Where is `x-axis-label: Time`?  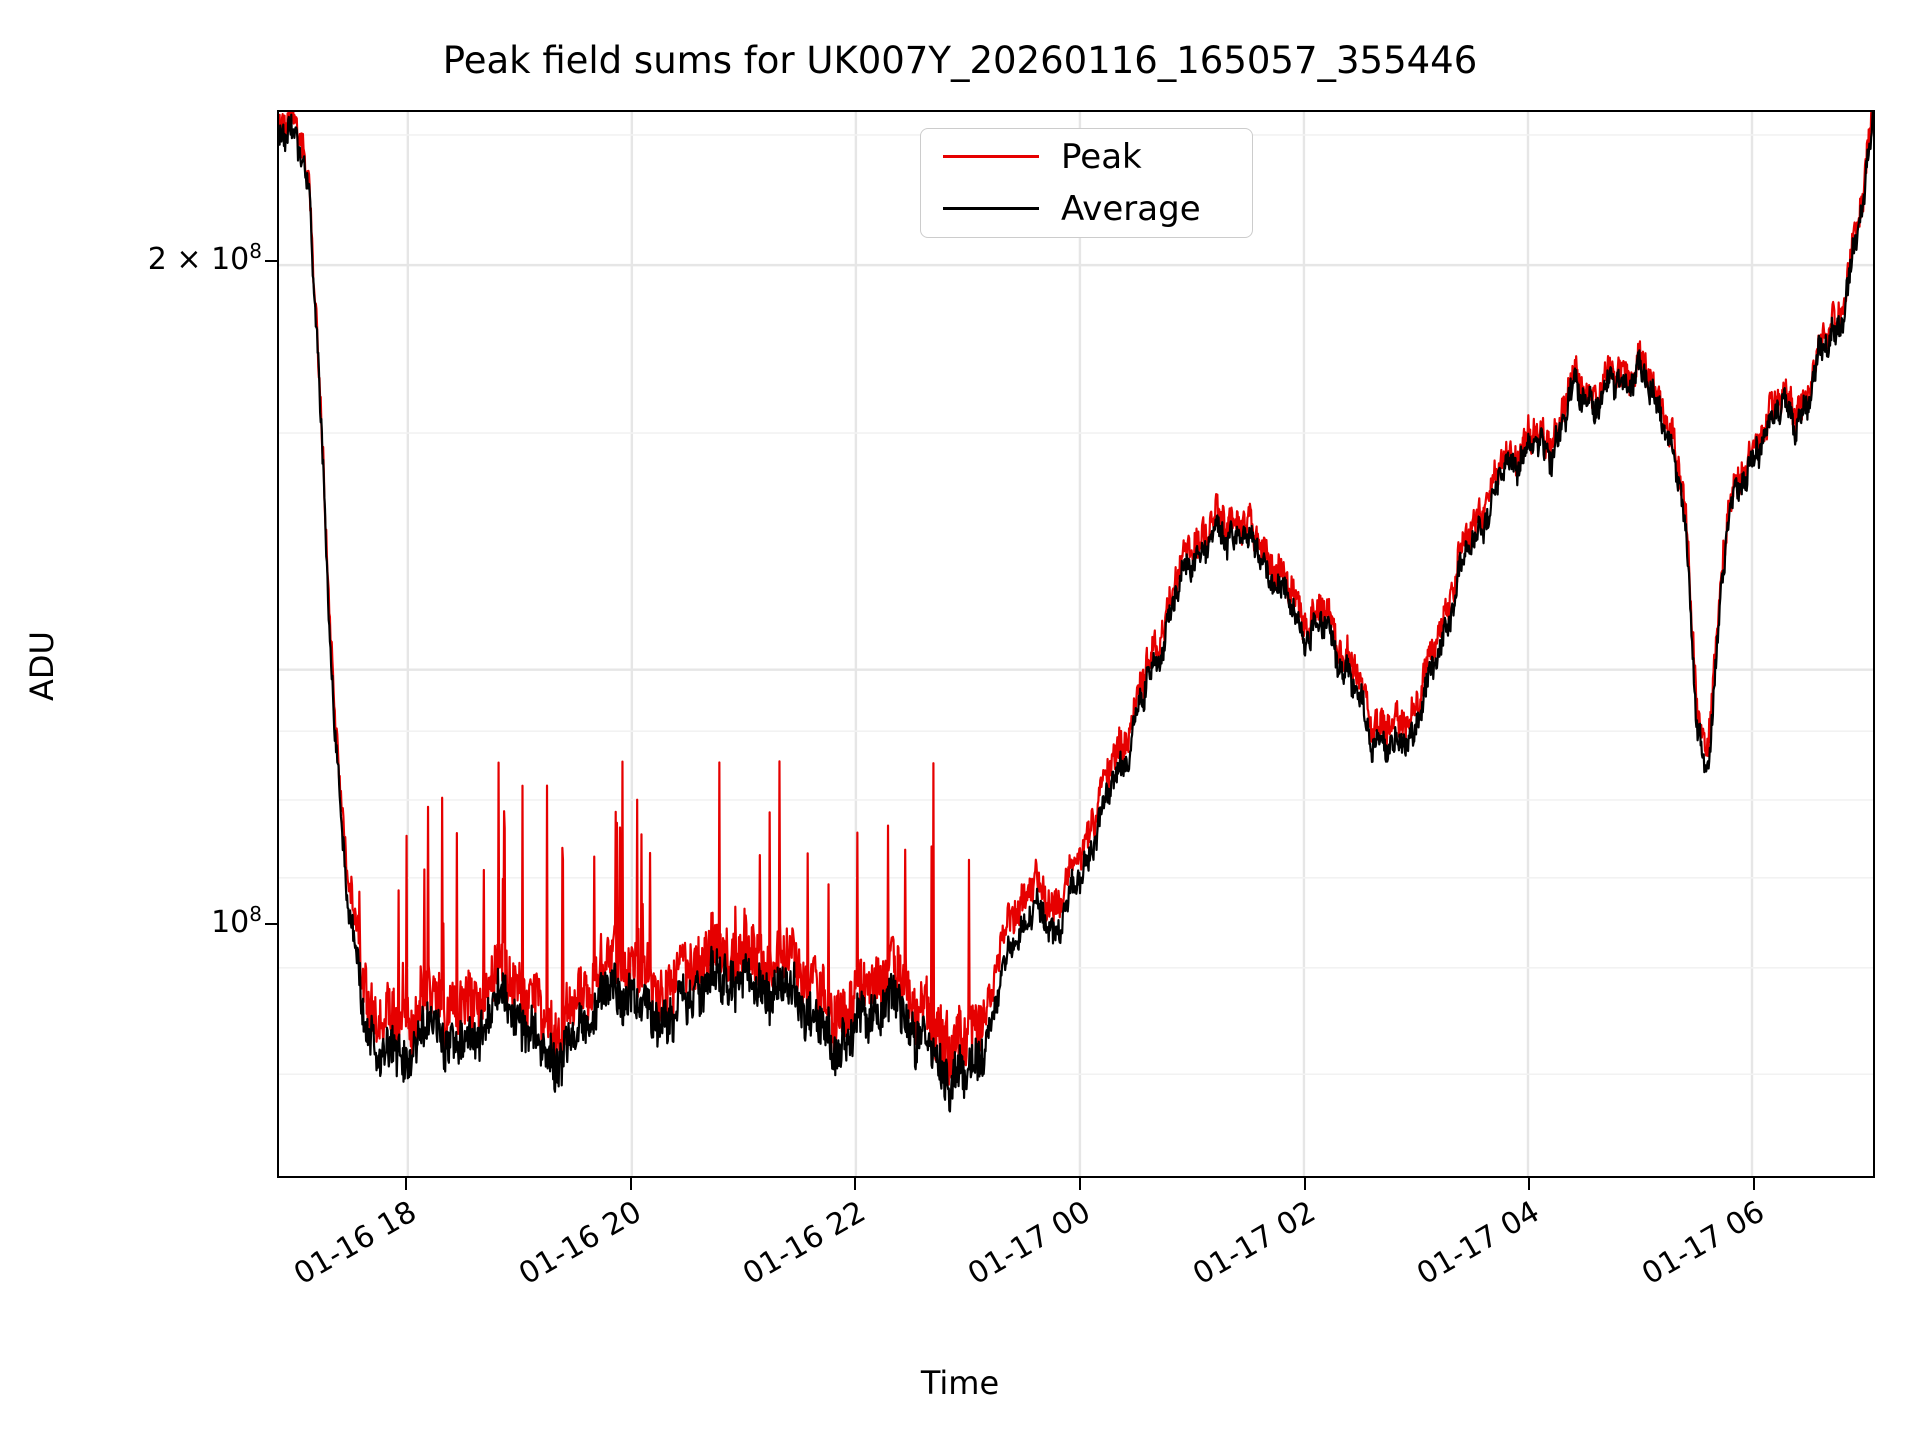 x-axis-label: Time is located at coordinates (960, 1383).